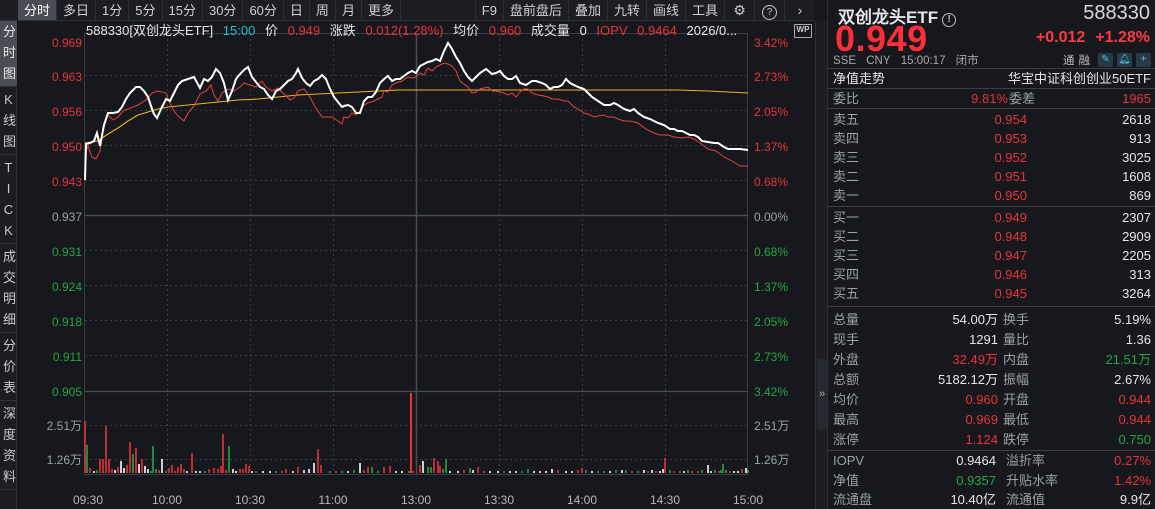 This screenshot has width=1155, height=509. Describe the element at coordinates (992, 419) in the screenshot. I see `stat-row: 最高 0.969 最低 0.944` at that location.